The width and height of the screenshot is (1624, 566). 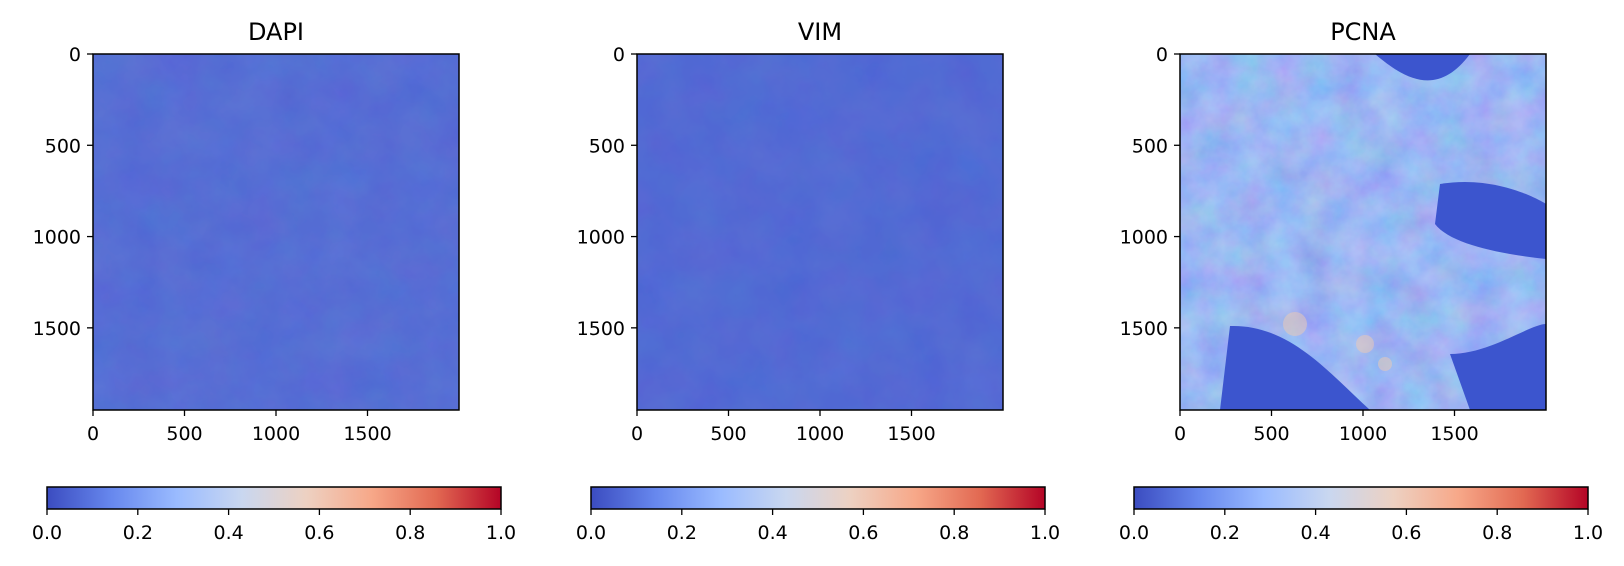 What do you see at coordinates (820, 32) in the screenshot?
I see `panel-title: VIM` at bounding box center [820, 32].